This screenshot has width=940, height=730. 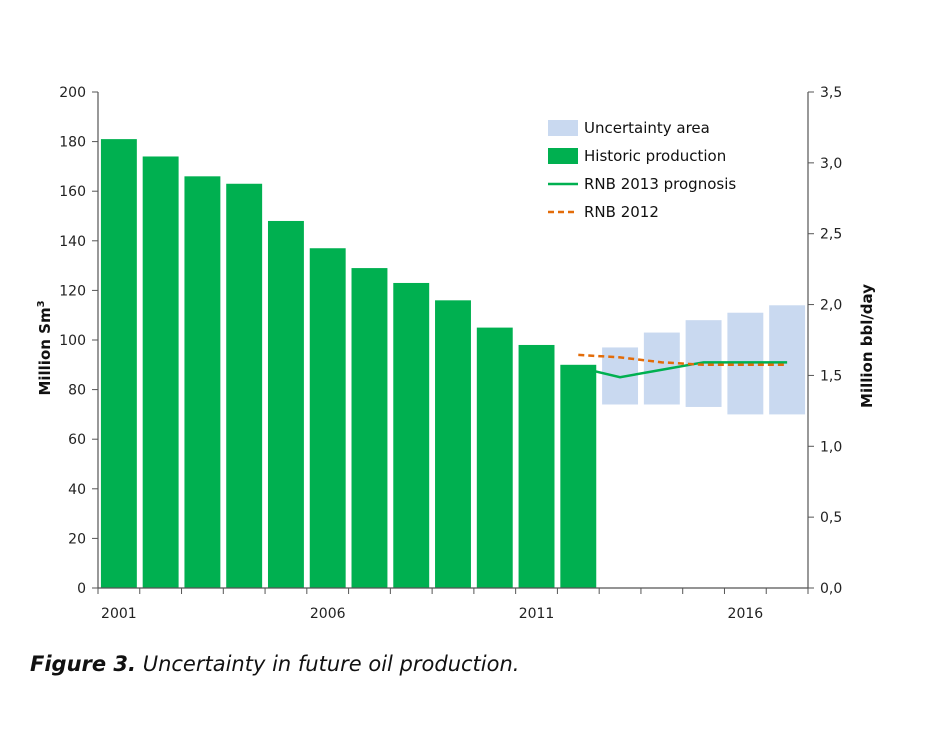 I want to click on production-bar-2006, so click(x=327, y=418).